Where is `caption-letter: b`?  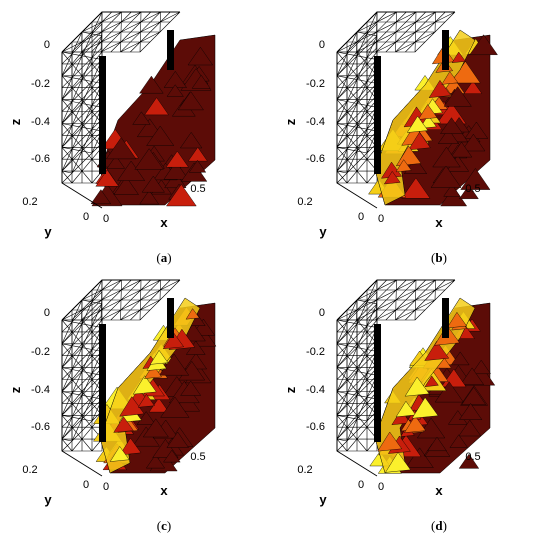 caption-letter: b is located at coordinates (438, 257).